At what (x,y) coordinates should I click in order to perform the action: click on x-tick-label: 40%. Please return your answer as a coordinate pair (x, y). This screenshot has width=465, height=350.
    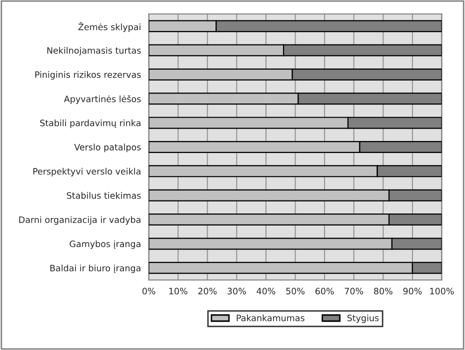
    Looking at the image, I should click on (266, 291).